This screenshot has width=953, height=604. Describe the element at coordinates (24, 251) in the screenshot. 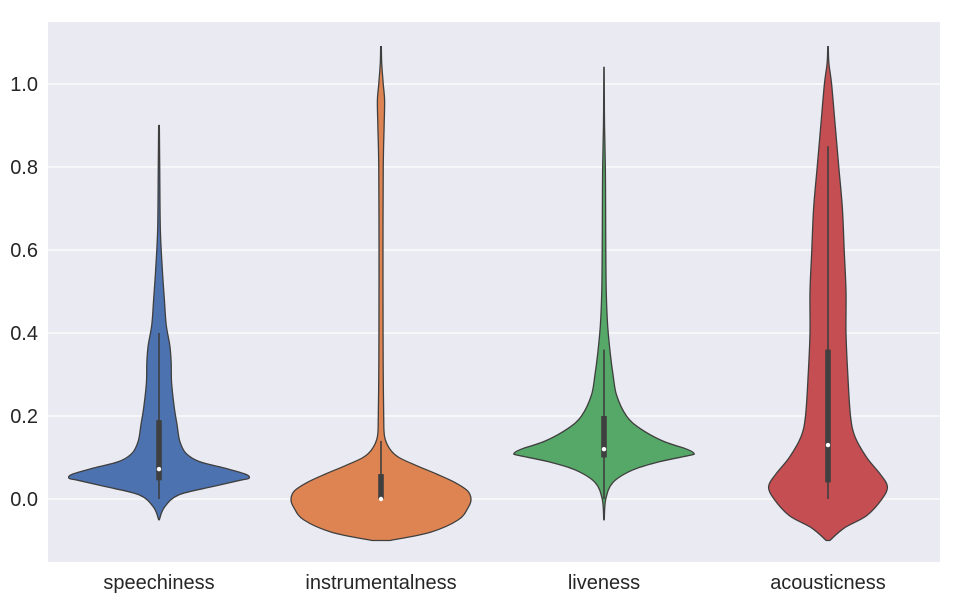

I see `y-tick-label: 0.6` at that location.